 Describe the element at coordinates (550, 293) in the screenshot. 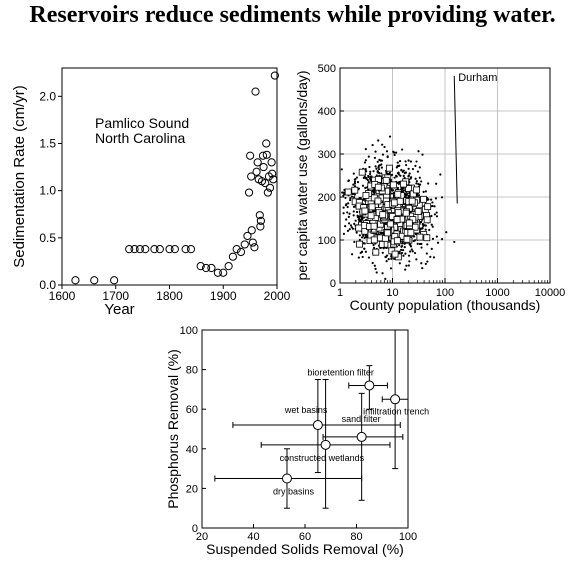

I see `x-tick-label: 10000` at that location.